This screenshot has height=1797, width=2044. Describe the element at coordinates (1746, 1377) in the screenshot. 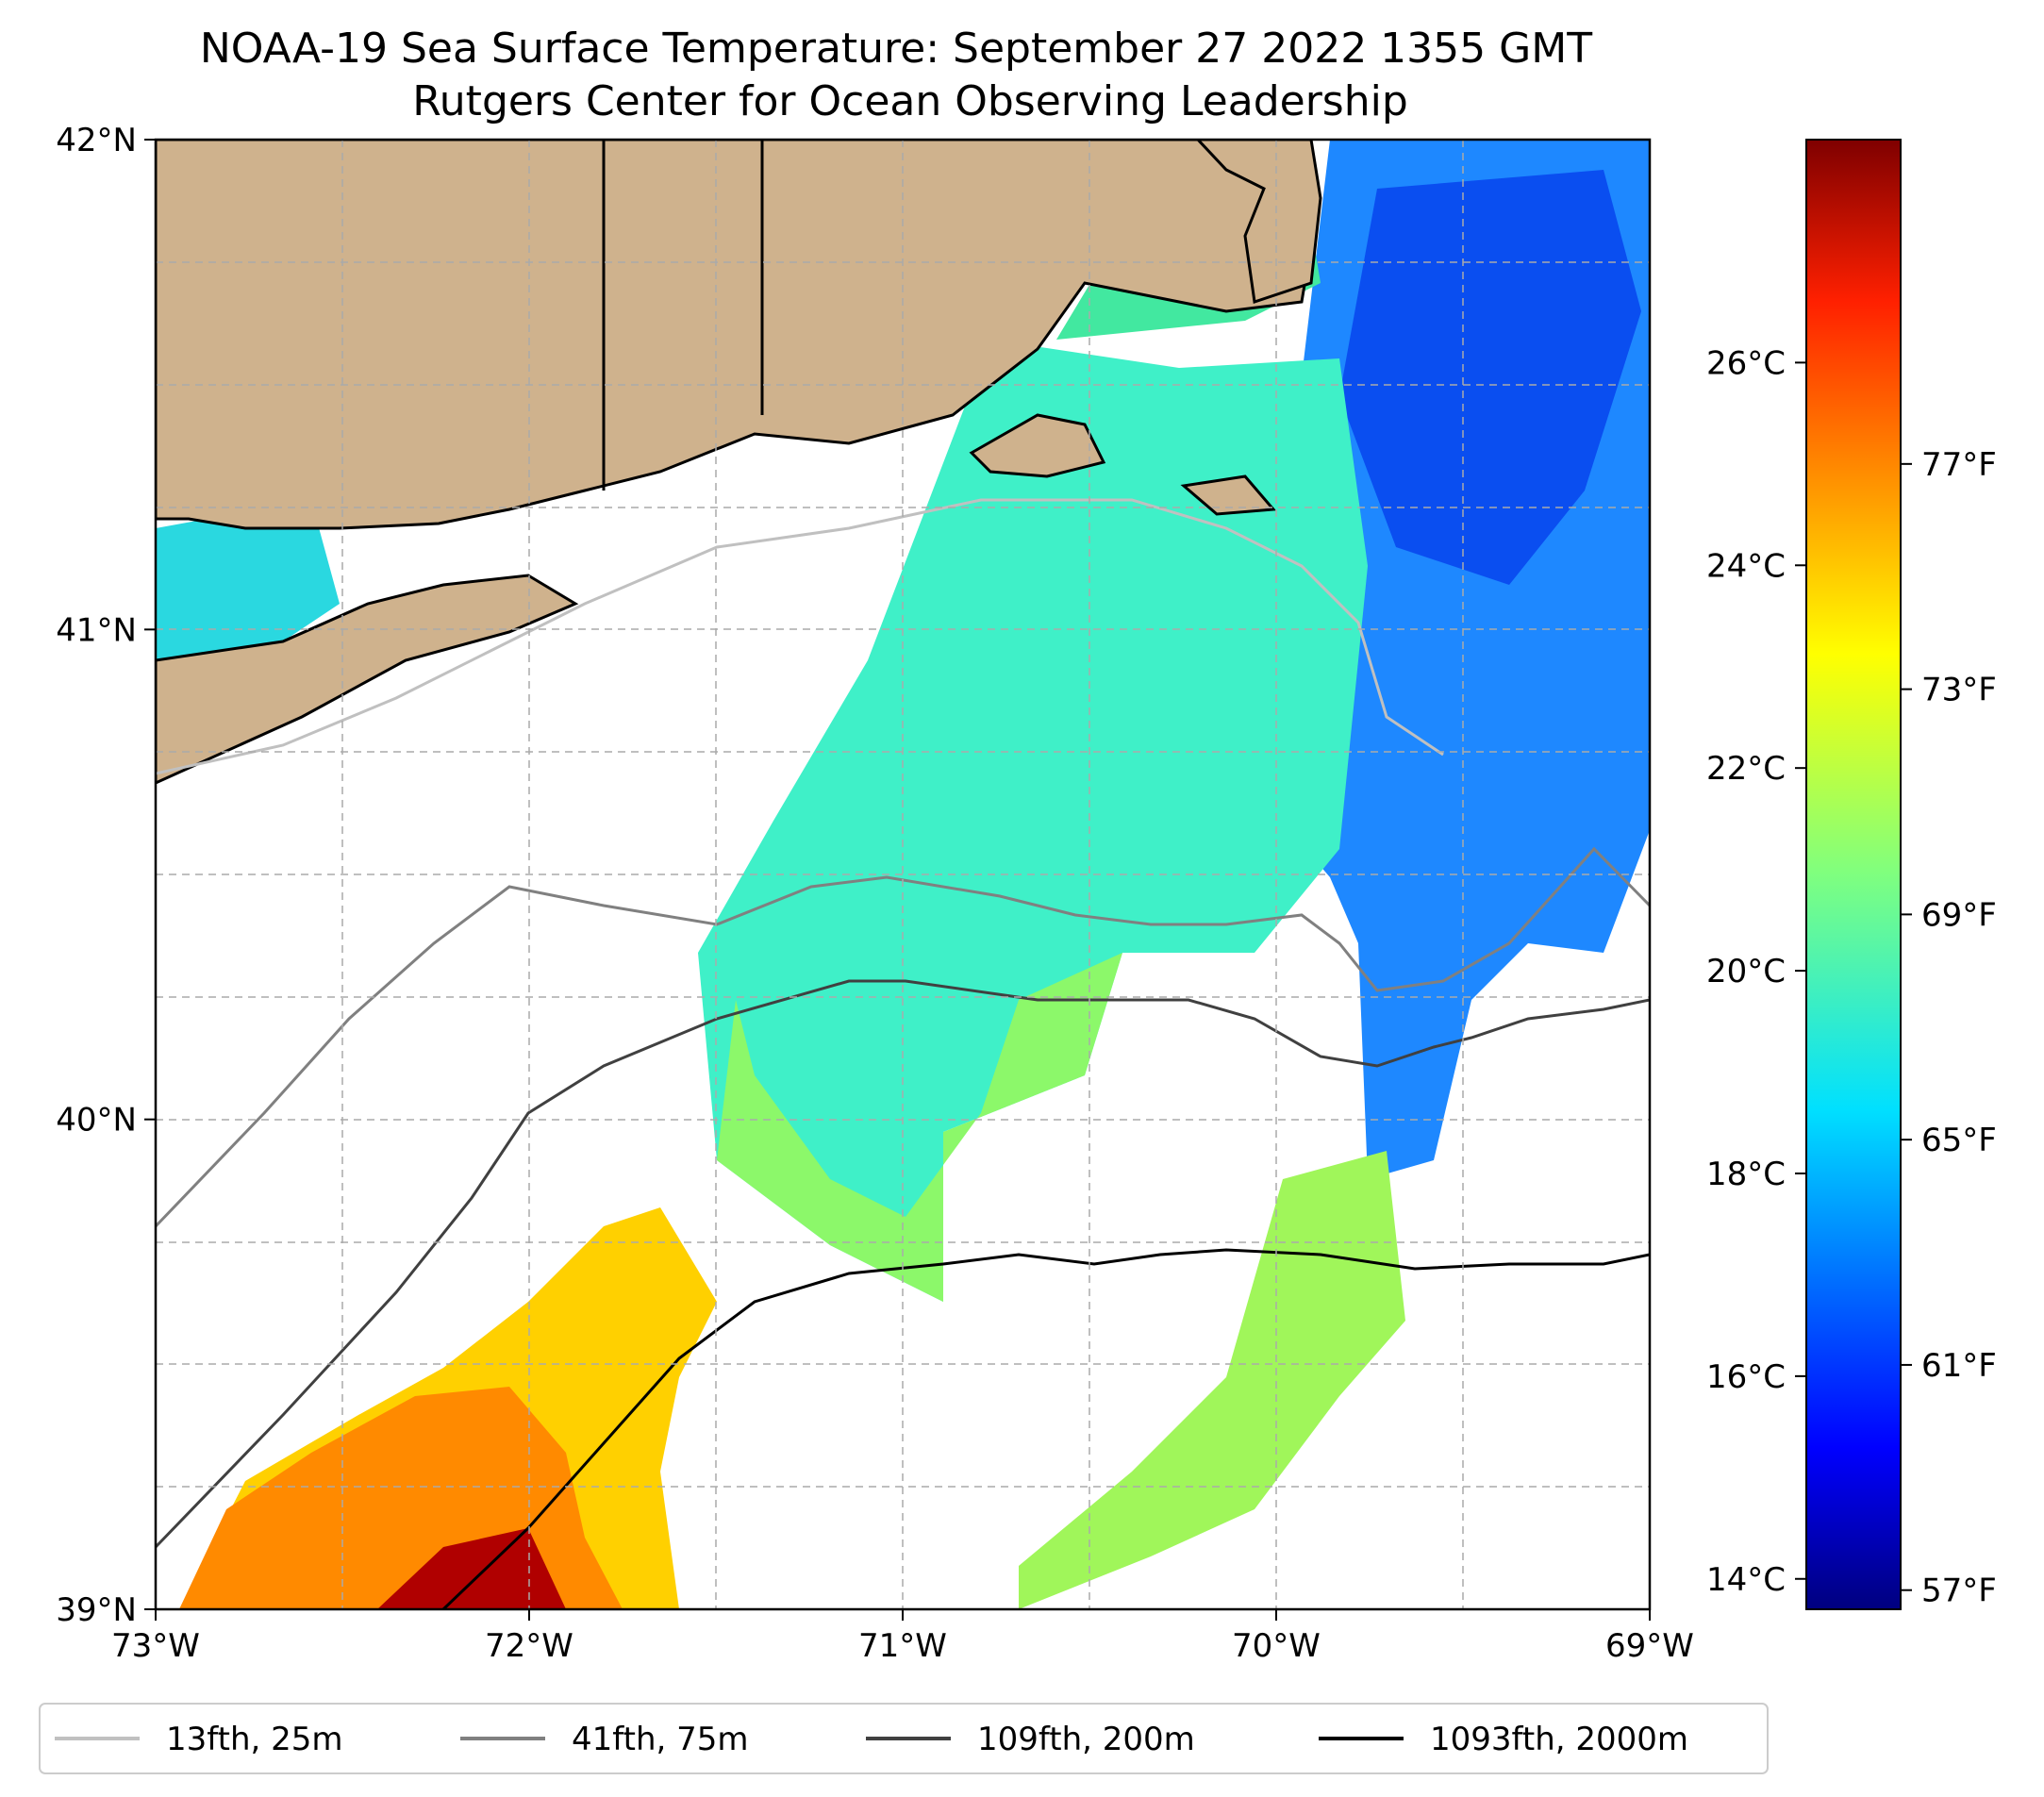

I see `celsius-tick-label: 16°C` at that location.